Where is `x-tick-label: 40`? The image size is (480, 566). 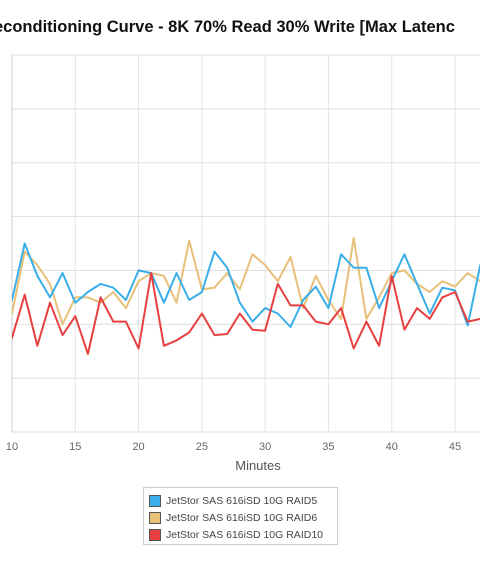 x-tick-label: 40 is located at coordinates (392, 447).